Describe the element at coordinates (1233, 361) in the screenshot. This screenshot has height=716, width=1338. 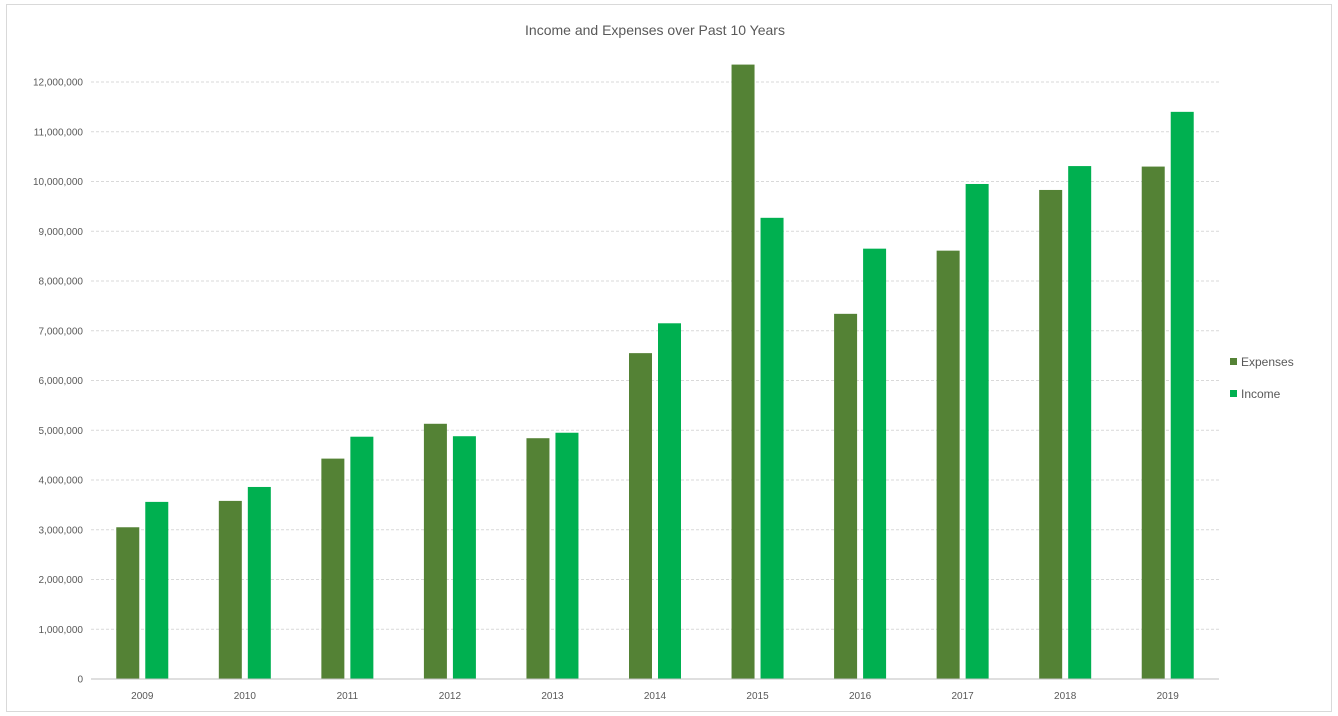
I see `legend-swatch-expenses` at that location.